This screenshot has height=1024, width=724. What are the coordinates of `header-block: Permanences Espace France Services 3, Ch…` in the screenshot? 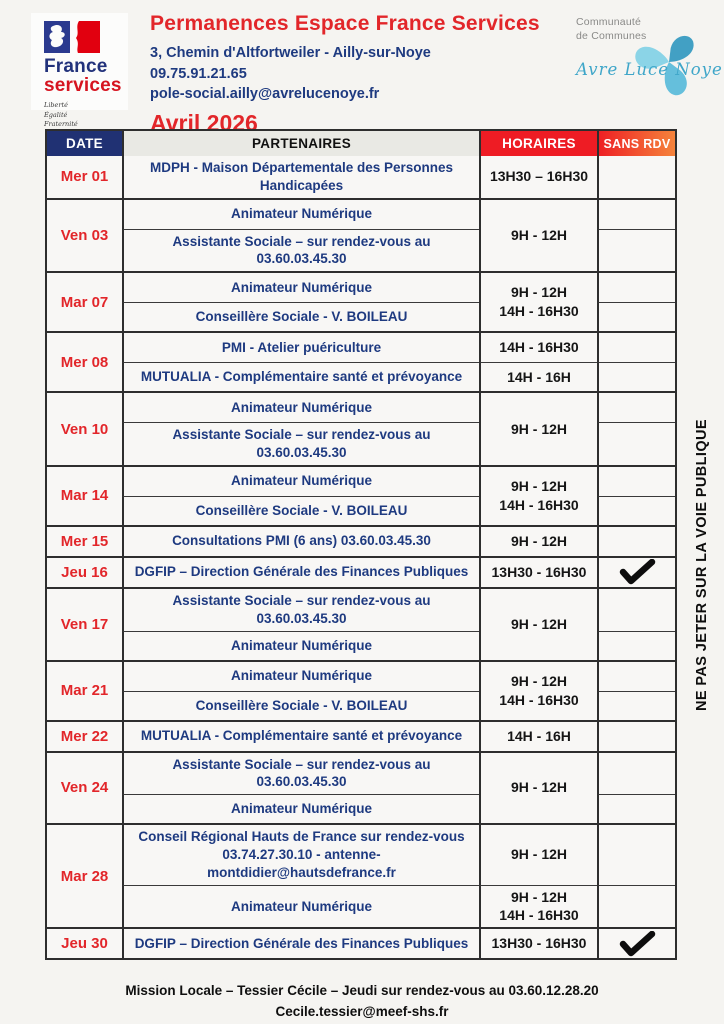 It's located at (360, 74).